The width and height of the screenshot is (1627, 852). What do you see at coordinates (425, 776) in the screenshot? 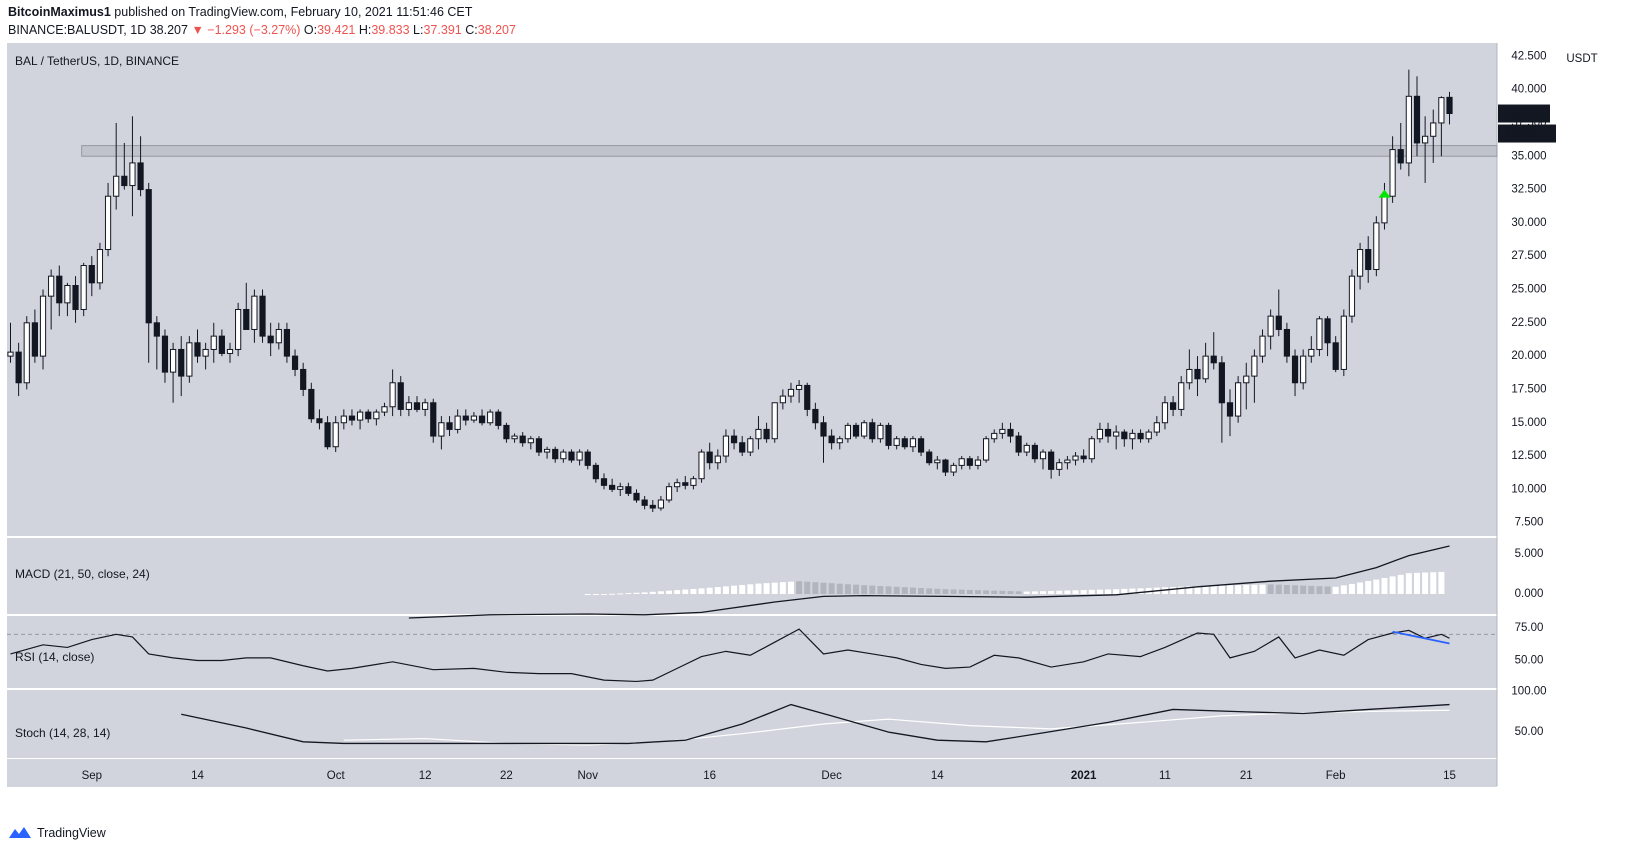
I see `time-tick-label: 12` at bounding box center [425, 776].